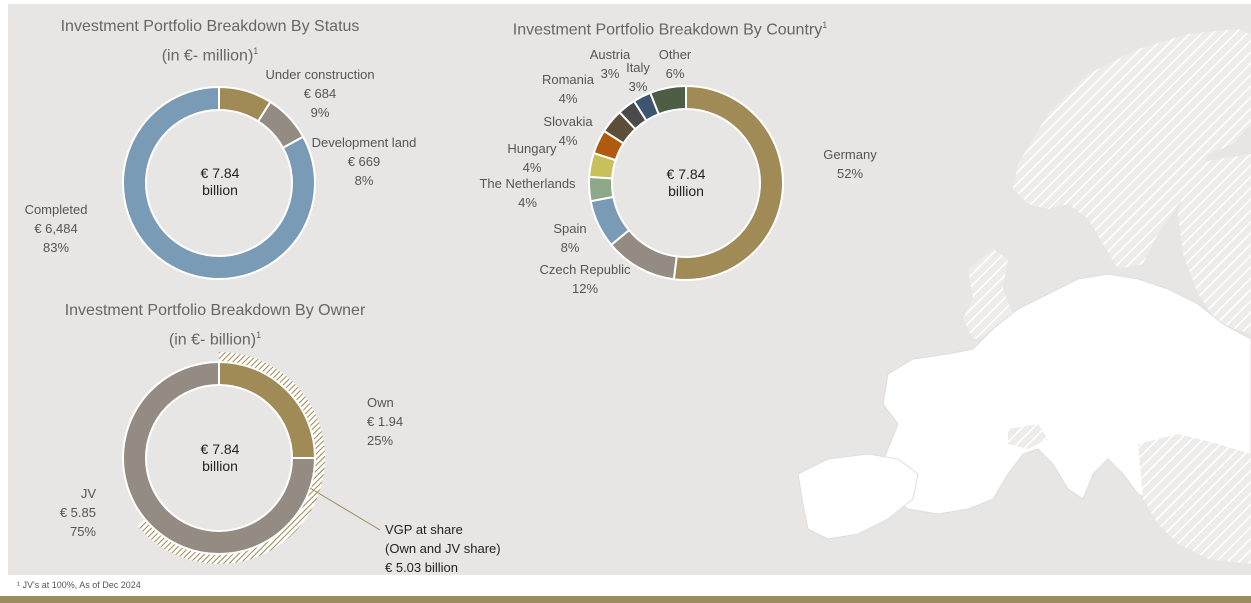  Describe the element at coordinates (675, 64) in the screenshot. I see `country-label-other: Other 6%` at that location.